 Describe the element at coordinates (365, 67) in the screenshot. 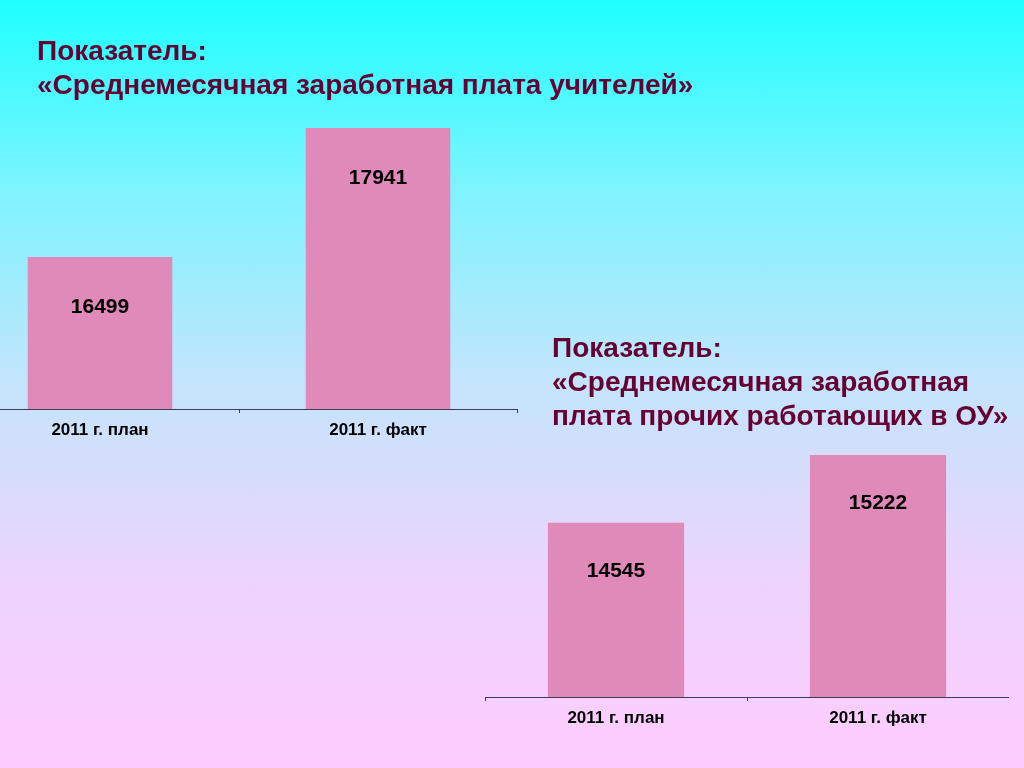

I see `chart-title: Показатель: «Среднемесячная заработная плата учителей»` at that location.